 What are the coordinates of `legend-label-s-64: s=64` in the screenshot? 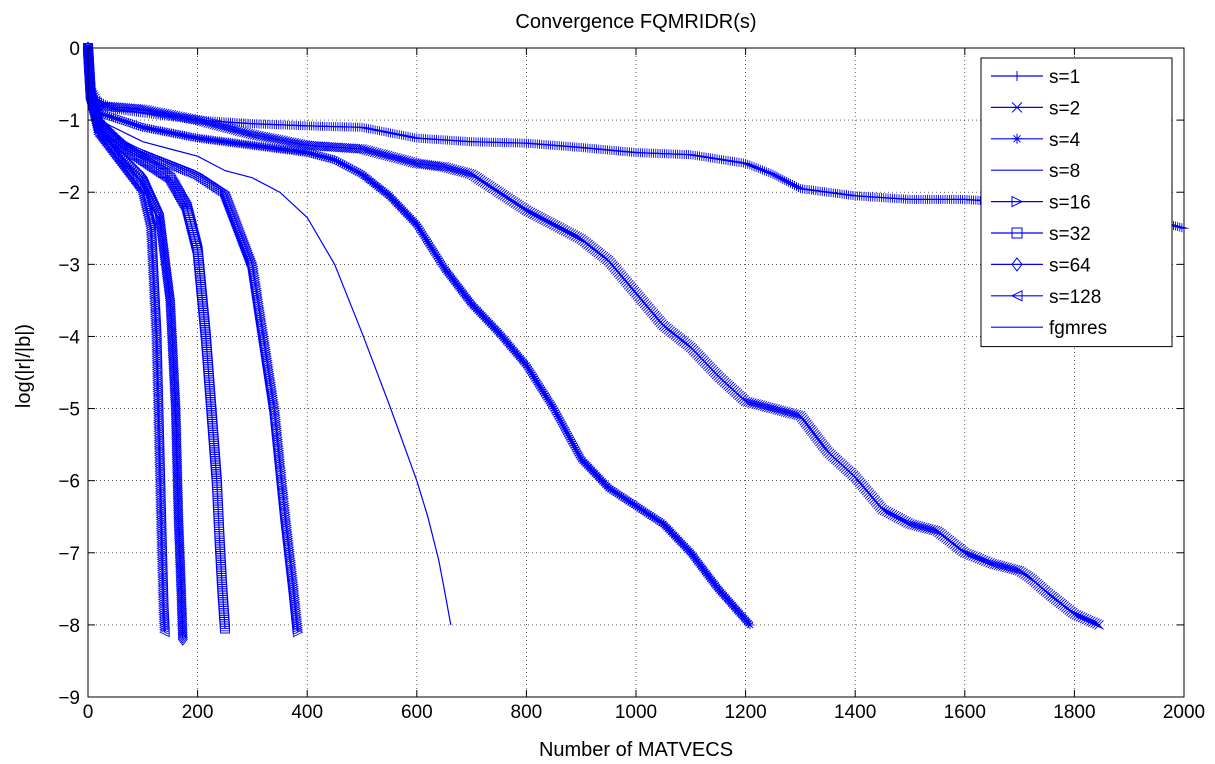 It's located at (1070, 265).